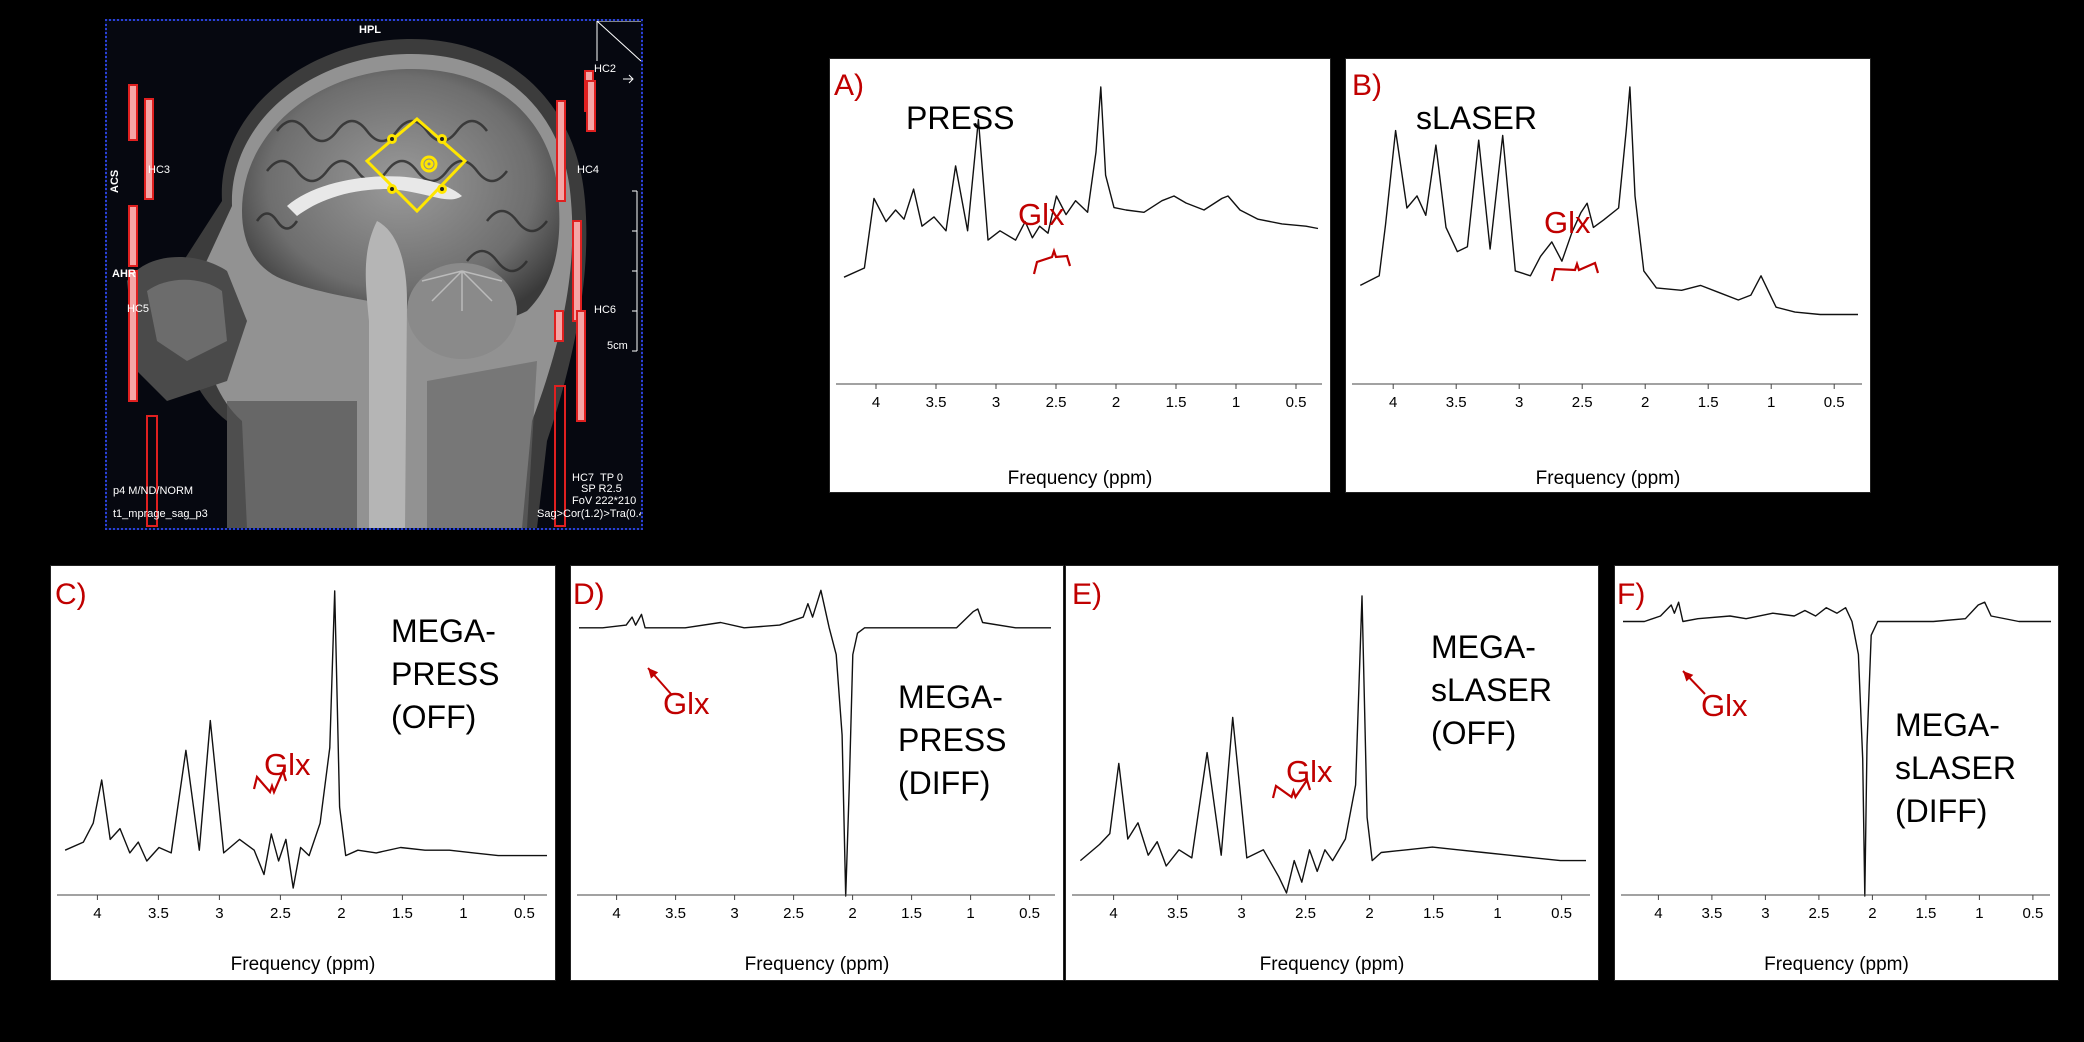 The height and width of the screenshot is (1042, 2084). Describe the element at coordinates (1087, 594) in the screenshot. I see `panel-letter: E)` at that location.